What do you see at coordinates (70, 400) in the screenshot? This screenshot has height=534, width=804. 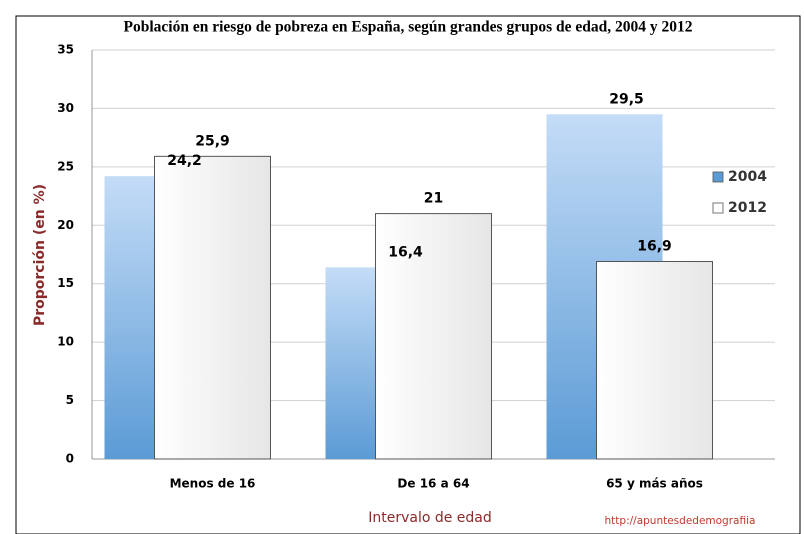 I see `y-tick-label: 5` at bounding box center [70, 400].